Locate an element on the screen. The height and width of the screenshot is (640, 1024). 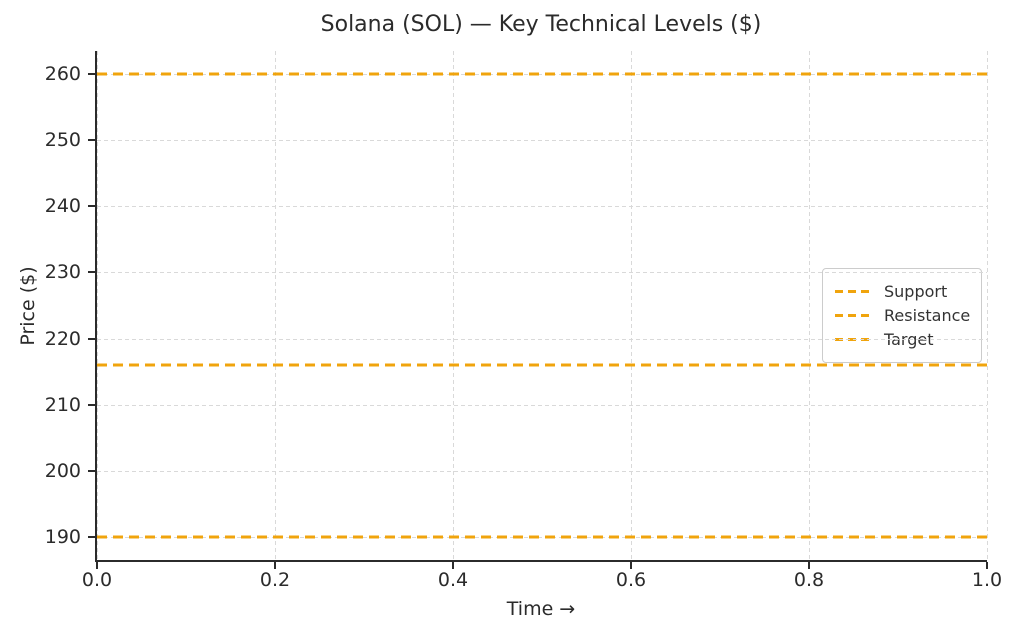
gridline-x-0.6 is located at coordinates (631, 305).